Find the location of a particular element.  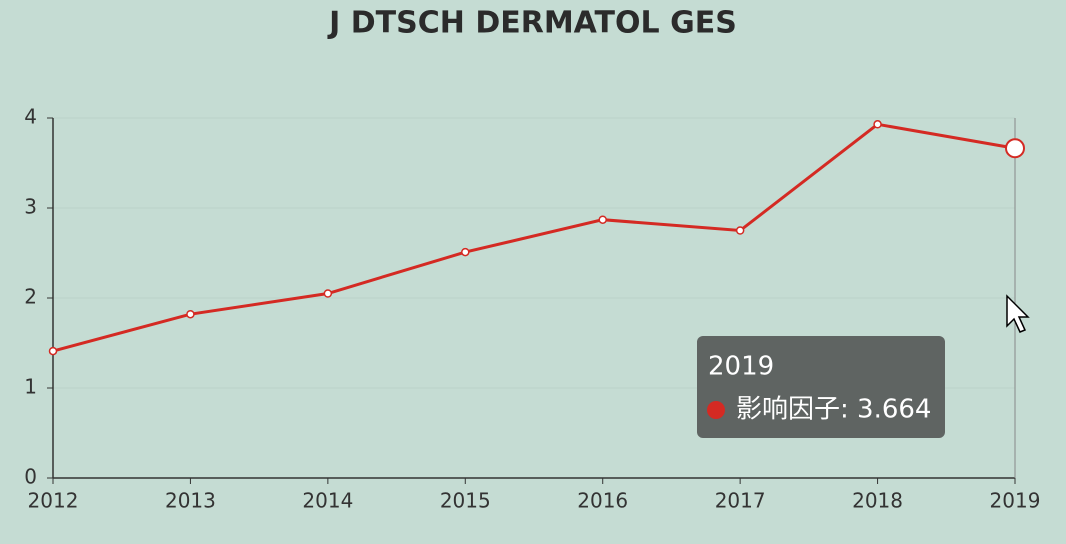

x-tick-label: 2015 is located at coordinates (465, 501).